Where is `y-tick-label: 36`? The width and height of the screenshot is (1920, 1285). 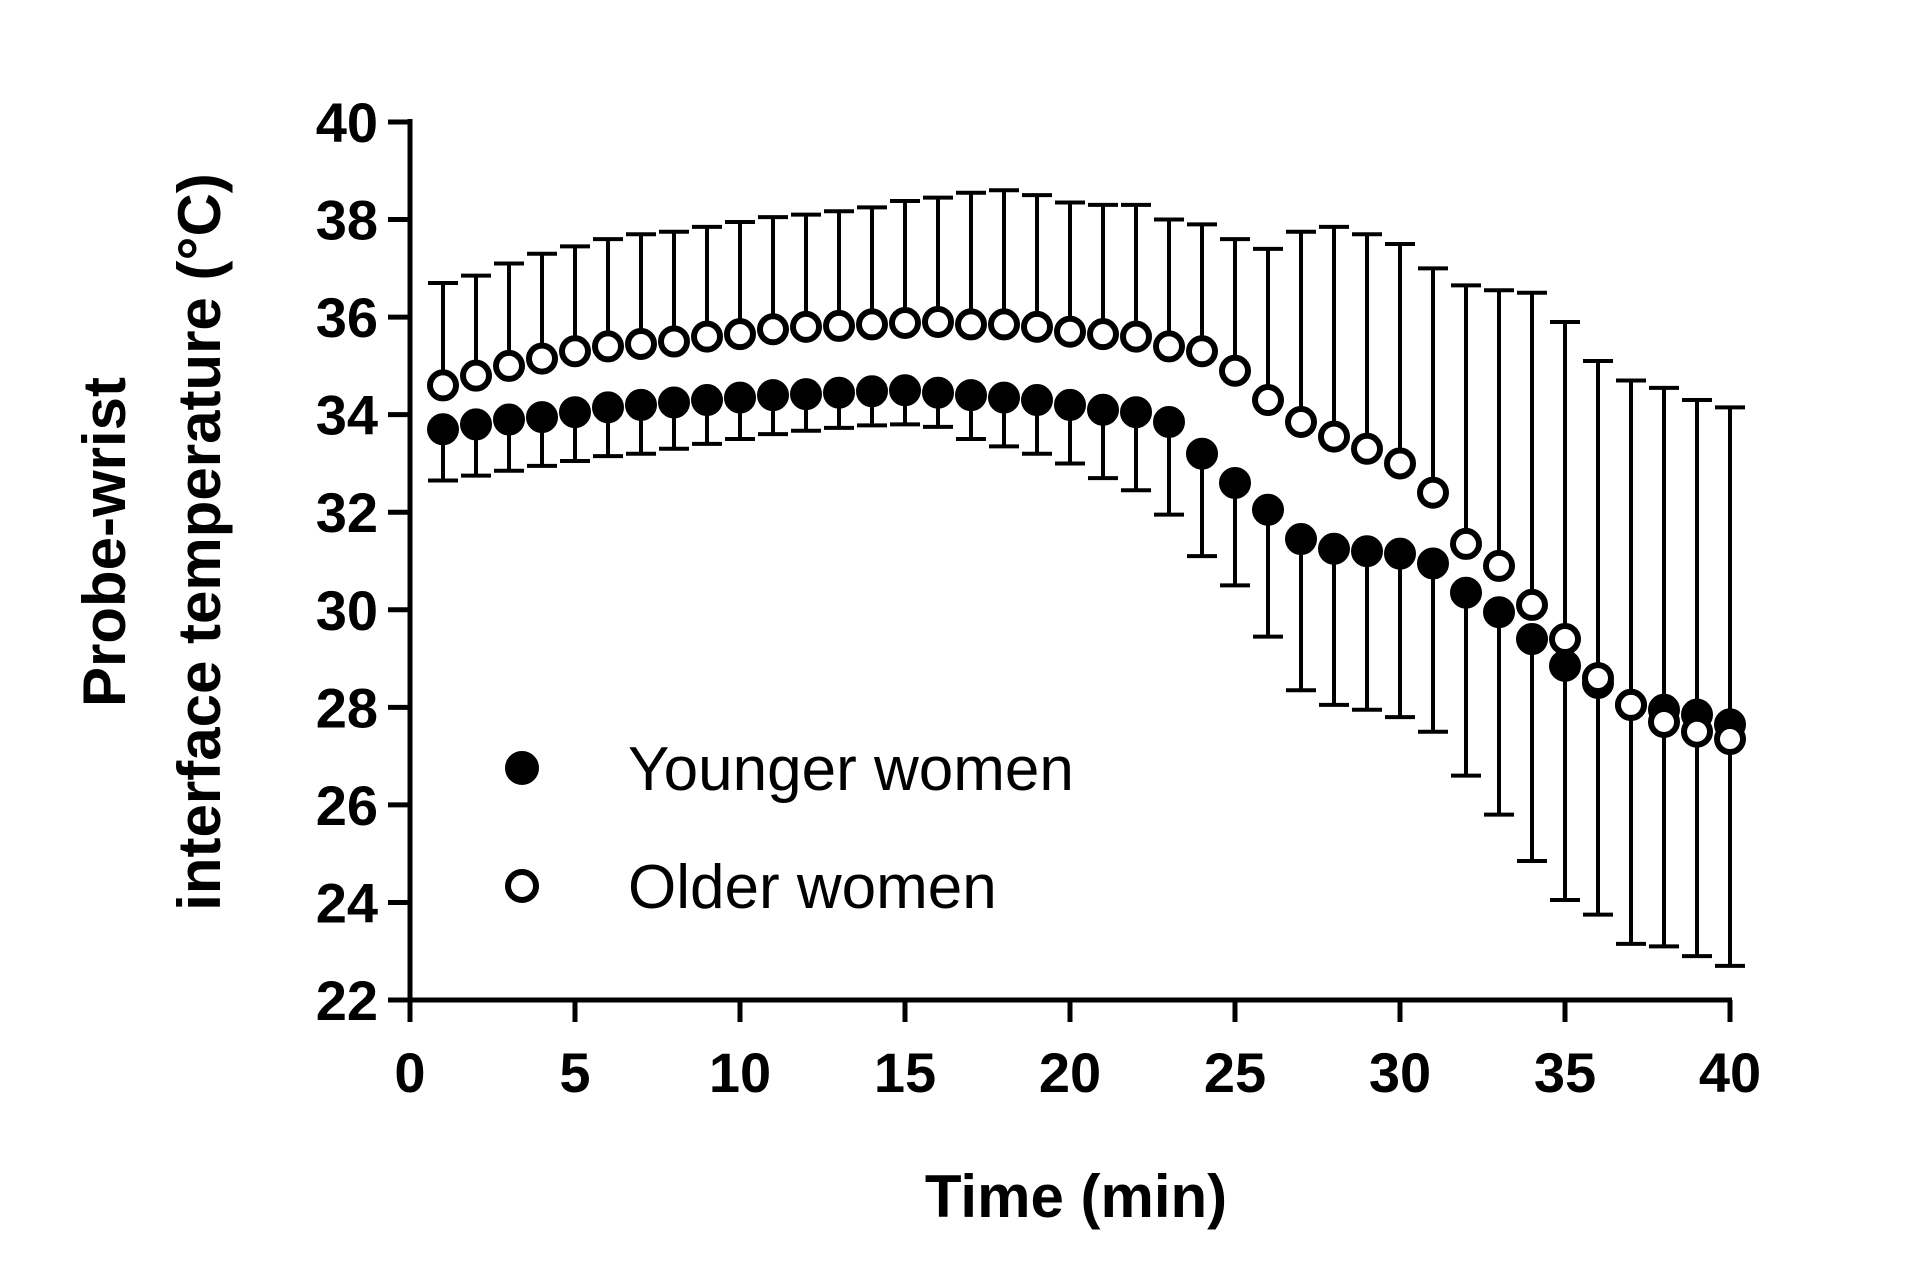
y-tick-label: 36 is located at coordinates (347, 317).